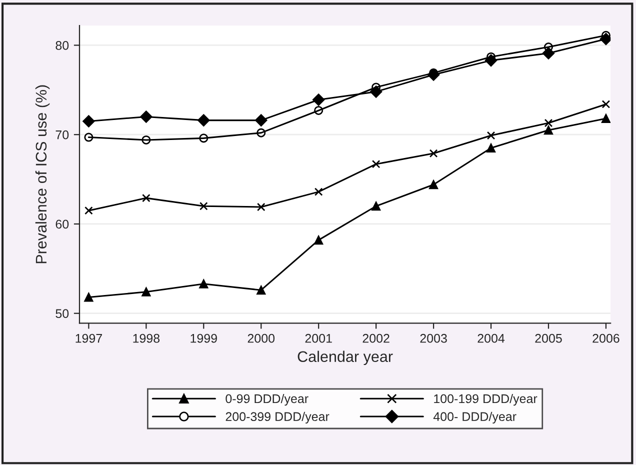 This screenshot has width=636, height=465. I want to click on x-tick-label: 2002, so click(376, 338).